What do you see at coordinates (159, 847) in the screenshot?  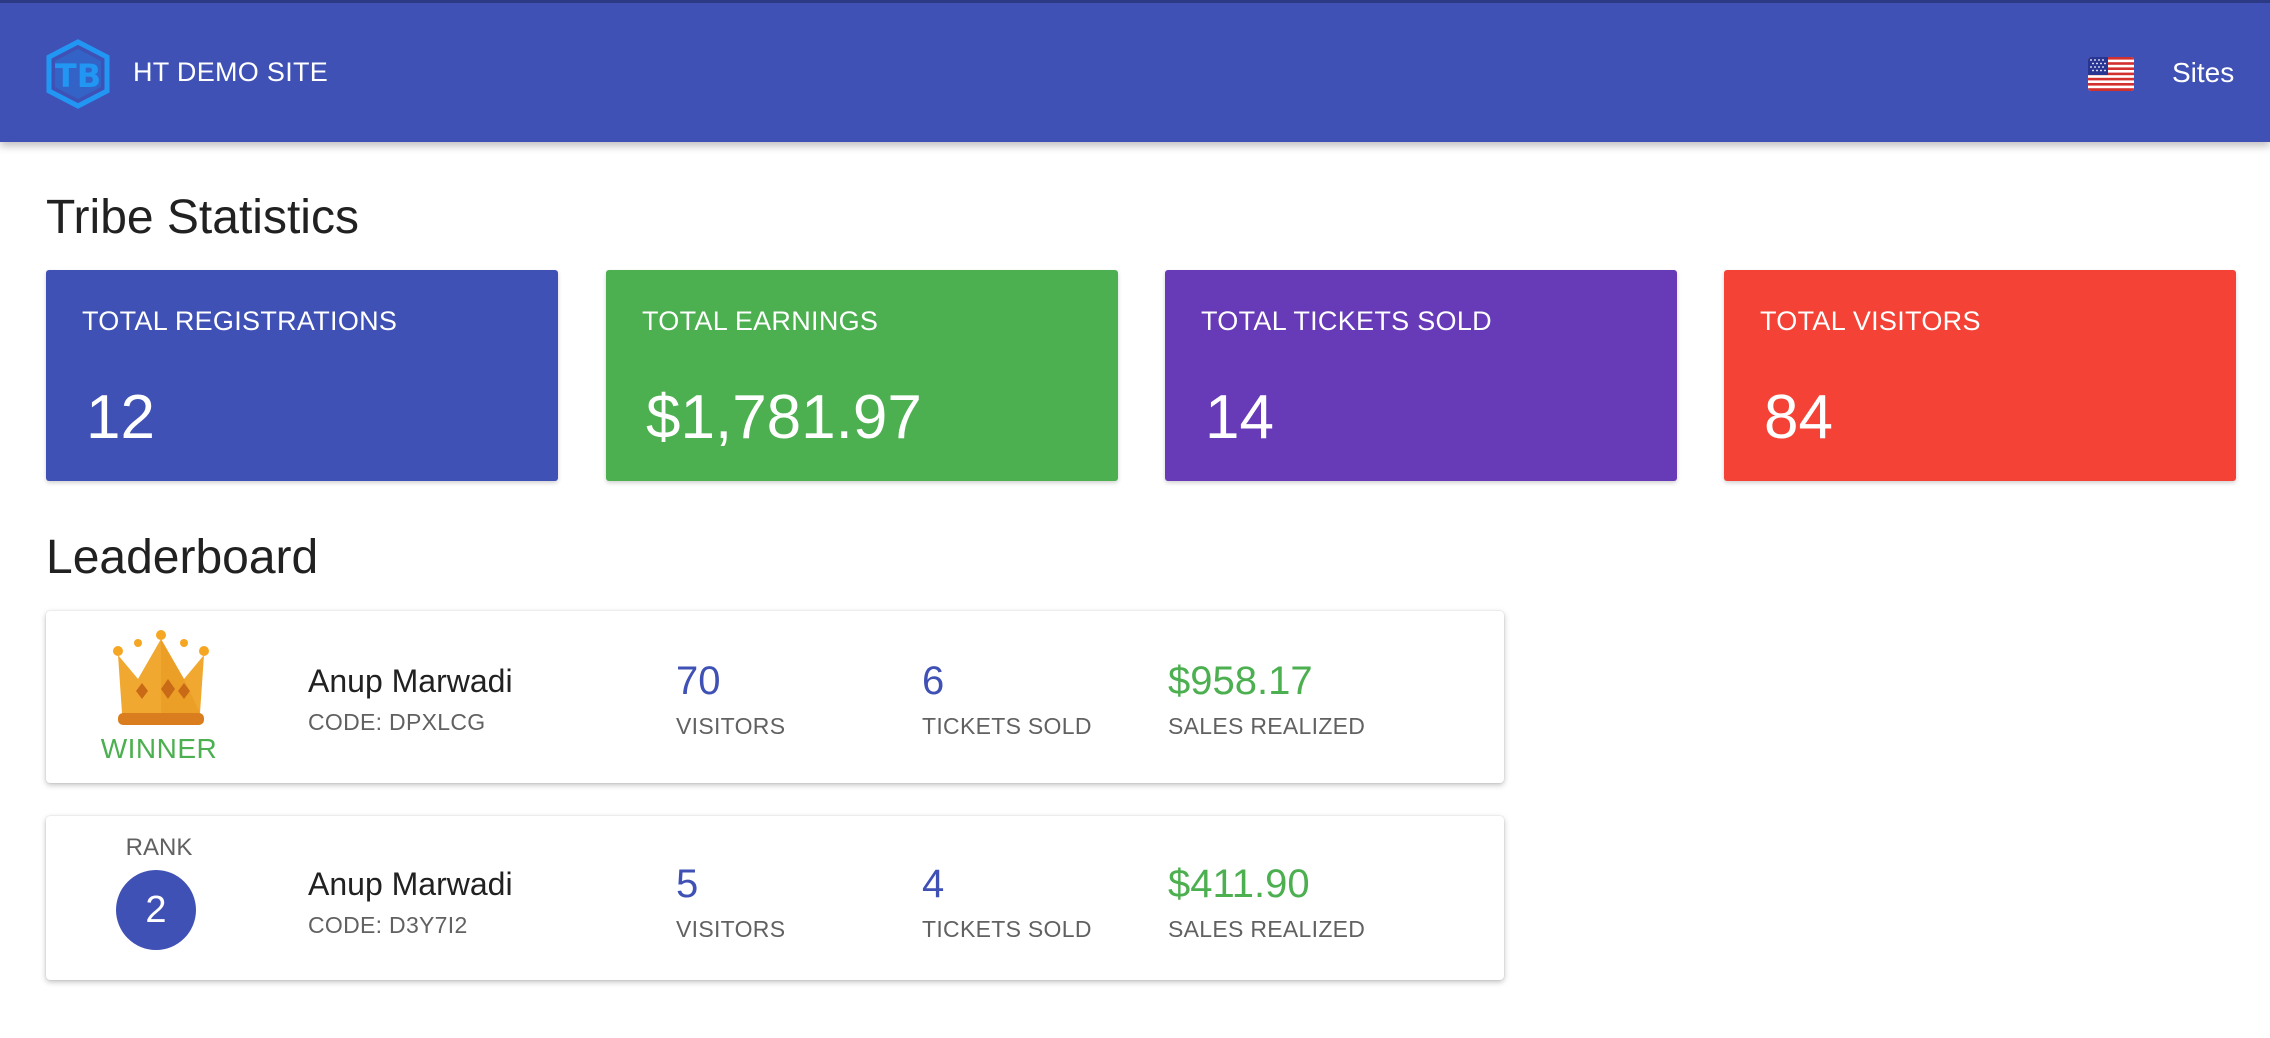 I see `rank-label: RANK` at bounding box center [159, 847].